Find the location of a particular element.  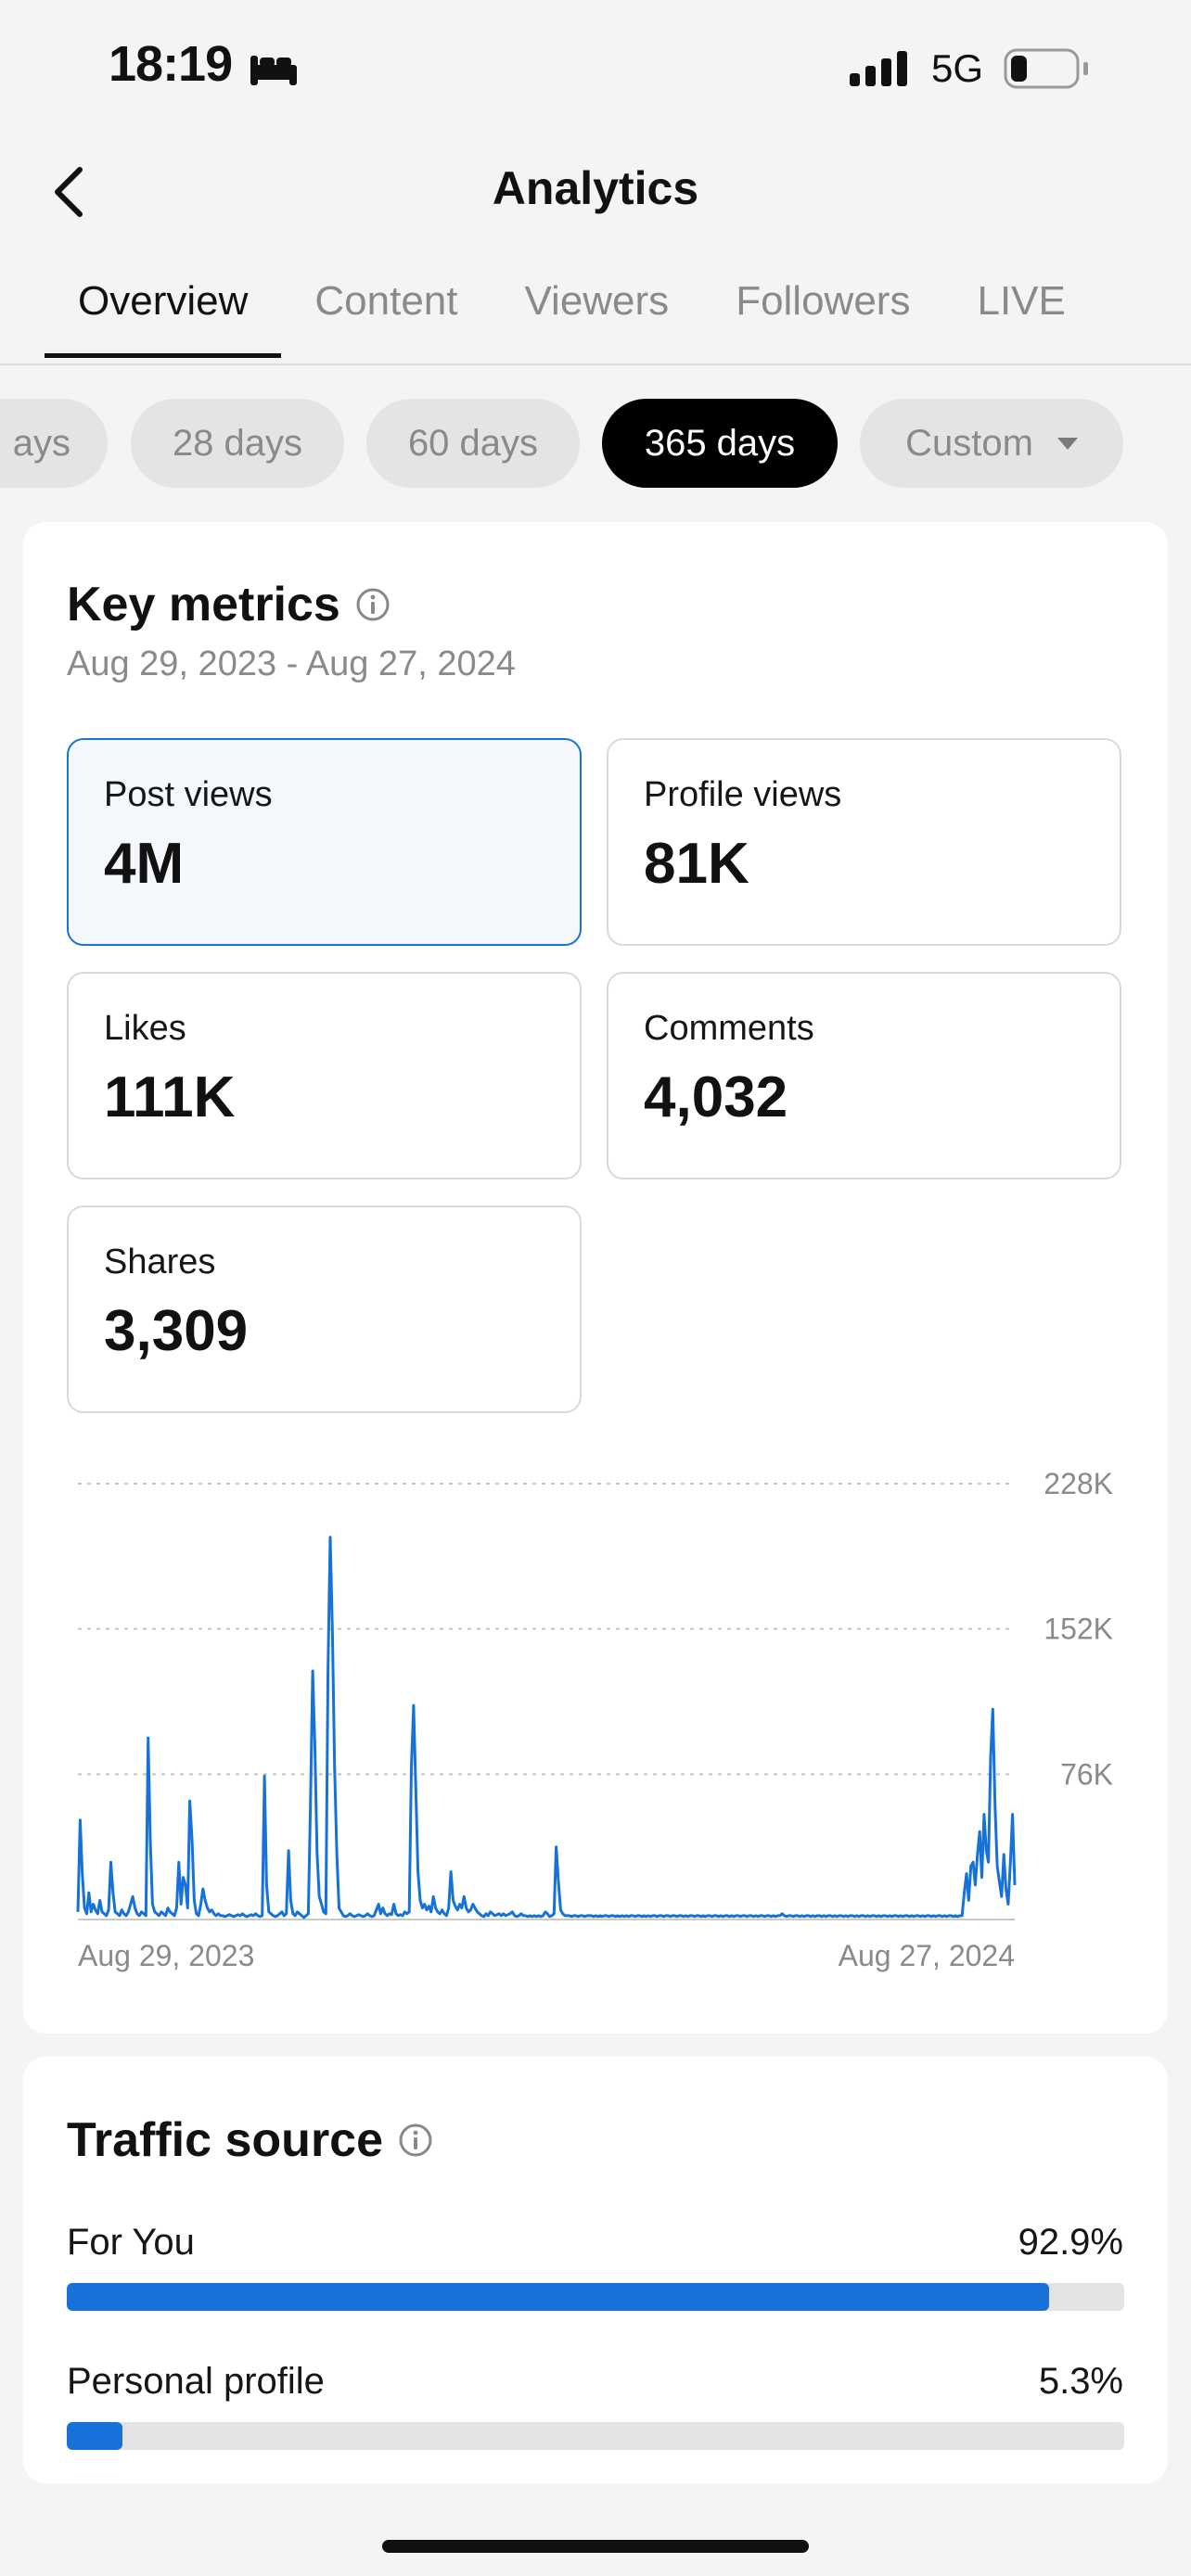

chip-custom: Custom is located at coordinates (992, 443).